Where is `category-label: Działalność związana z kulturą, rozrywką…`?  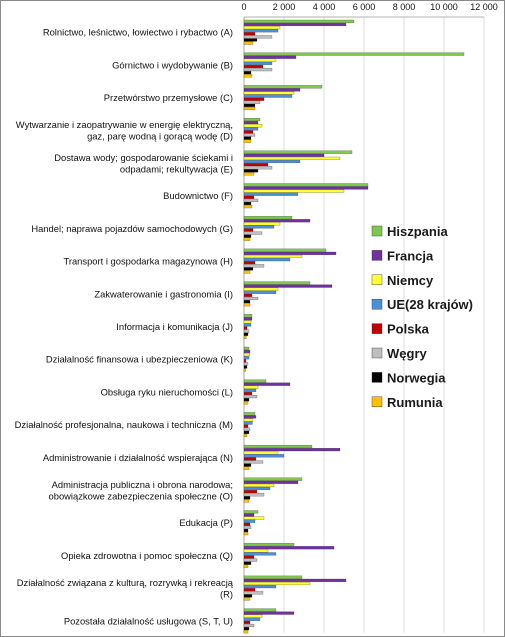 category-label: Działalność związana z kulturą, rozrywką… is located at coordinates (125, 582).